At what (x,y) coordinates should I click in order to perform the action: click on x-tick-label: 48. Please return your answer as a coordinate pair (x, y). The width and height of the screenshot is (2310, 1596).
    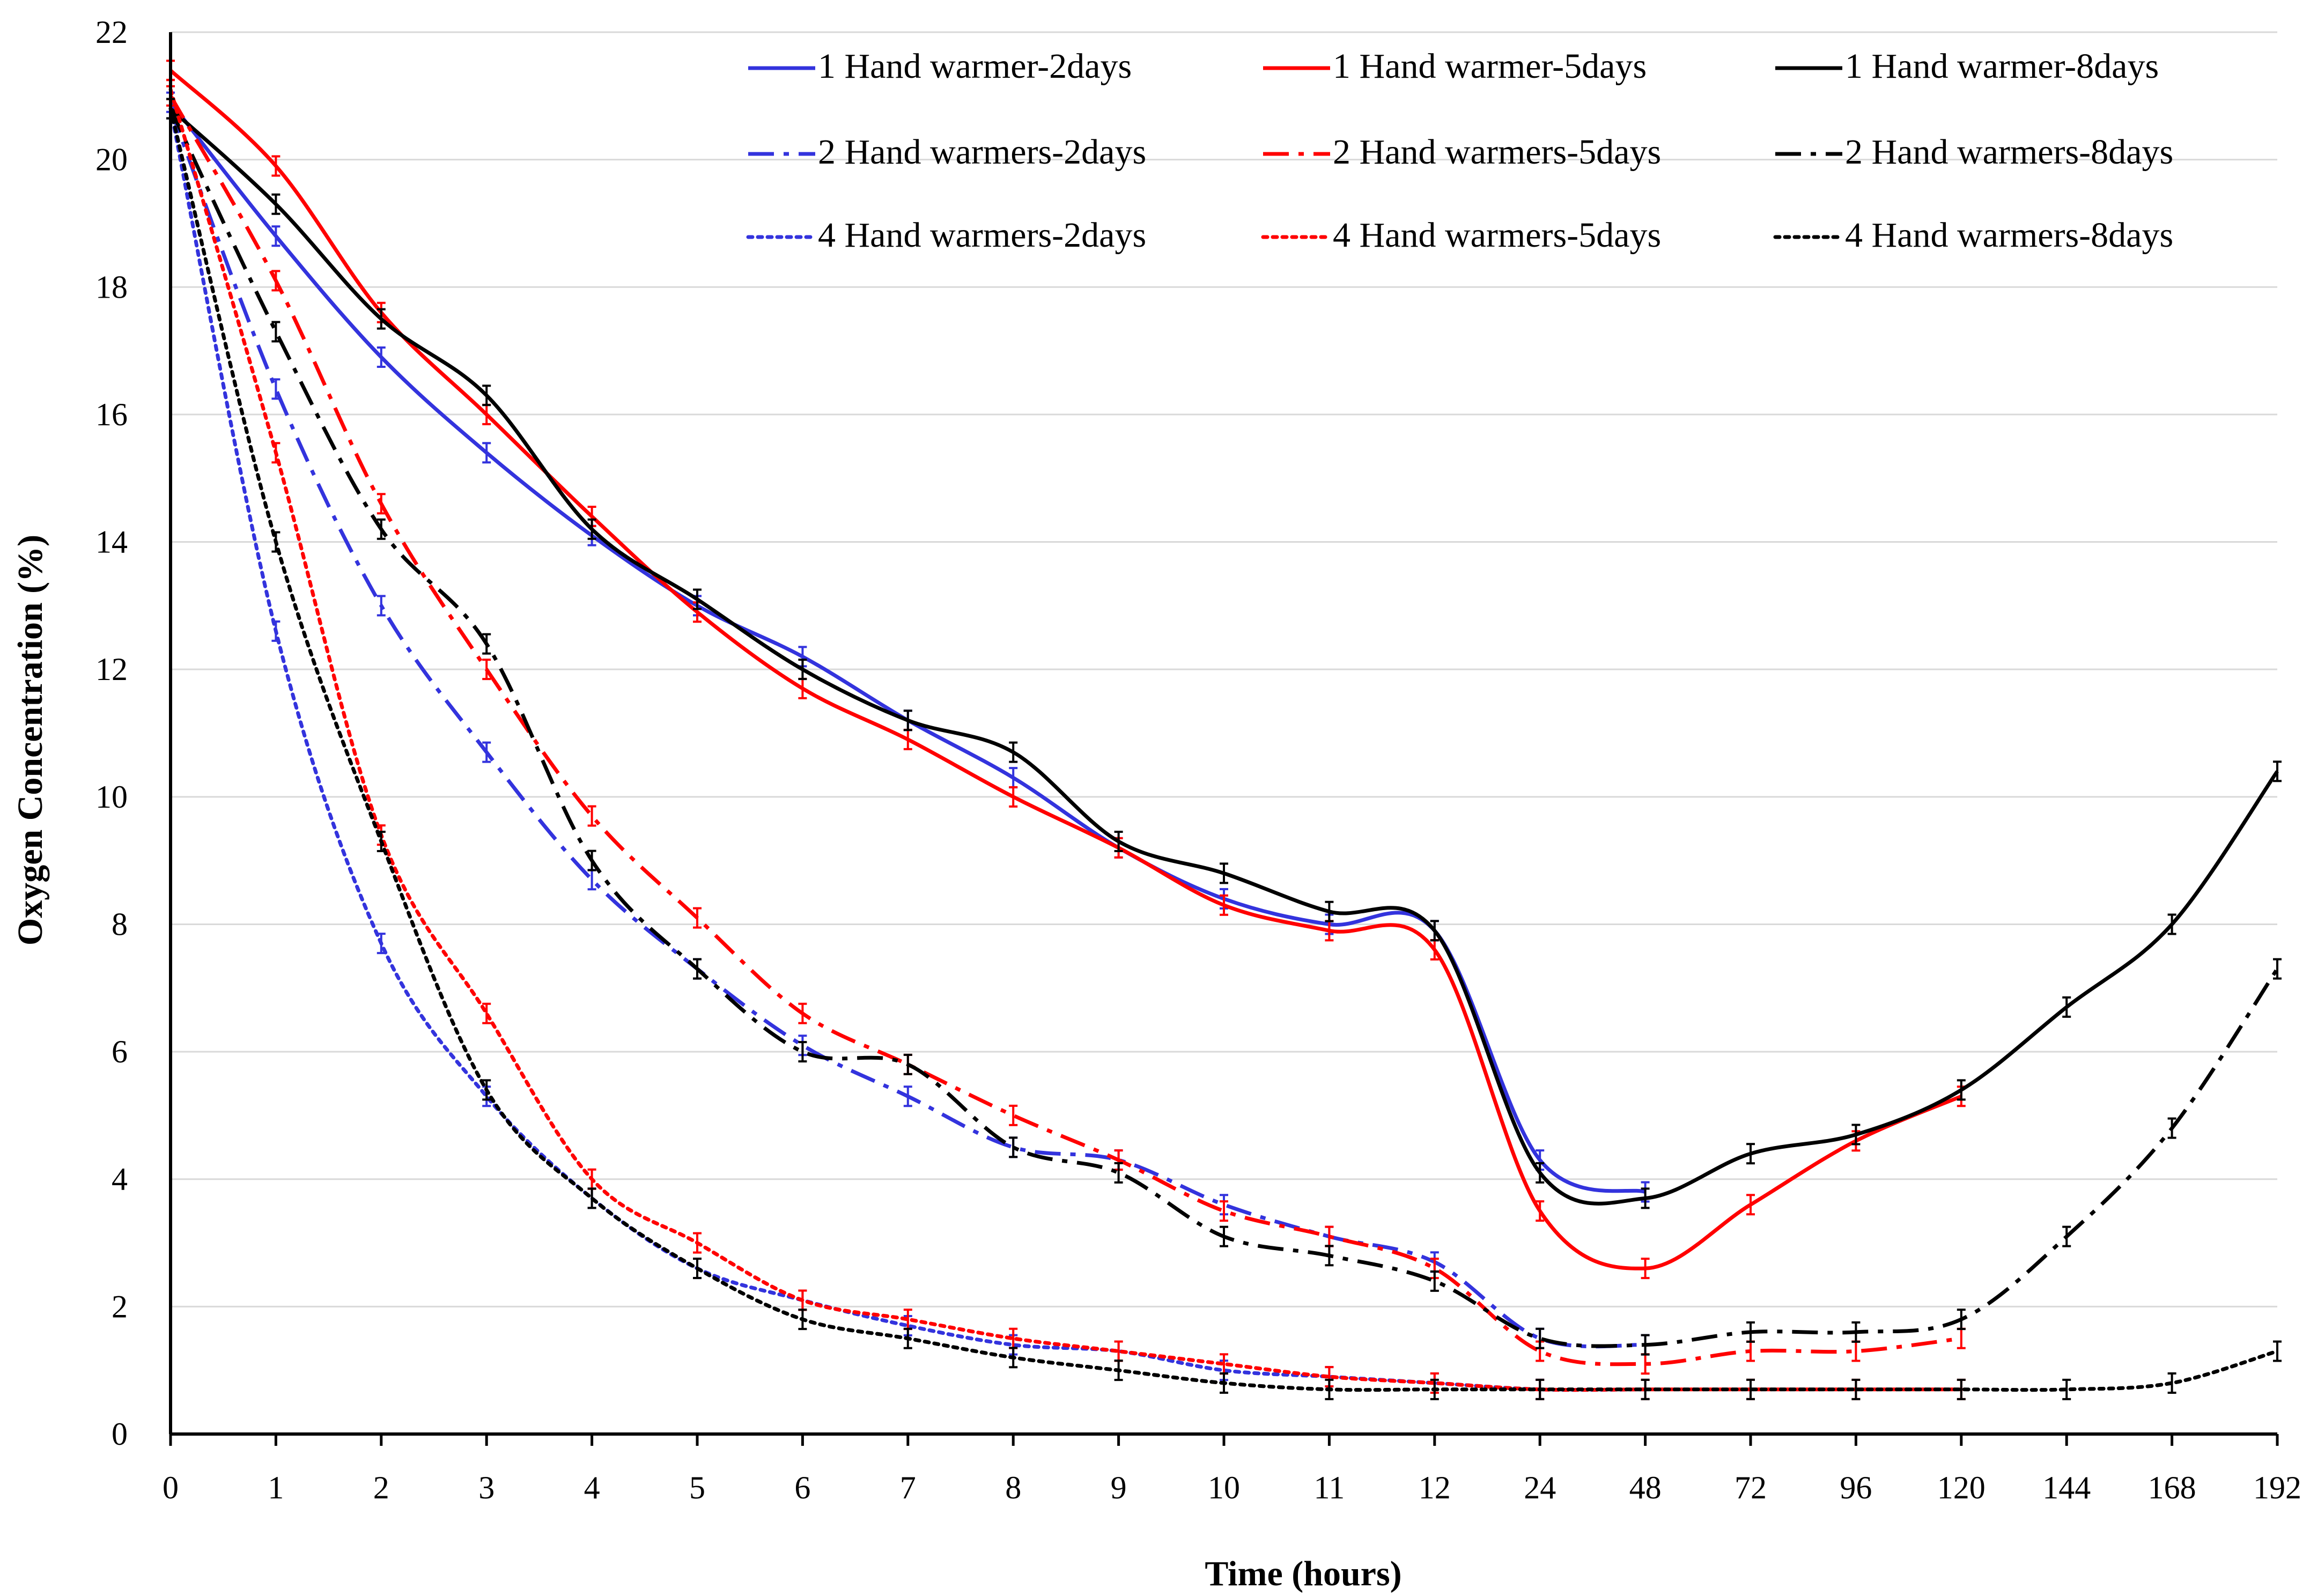
    Looking at the image, I should click on (1645, 1487).